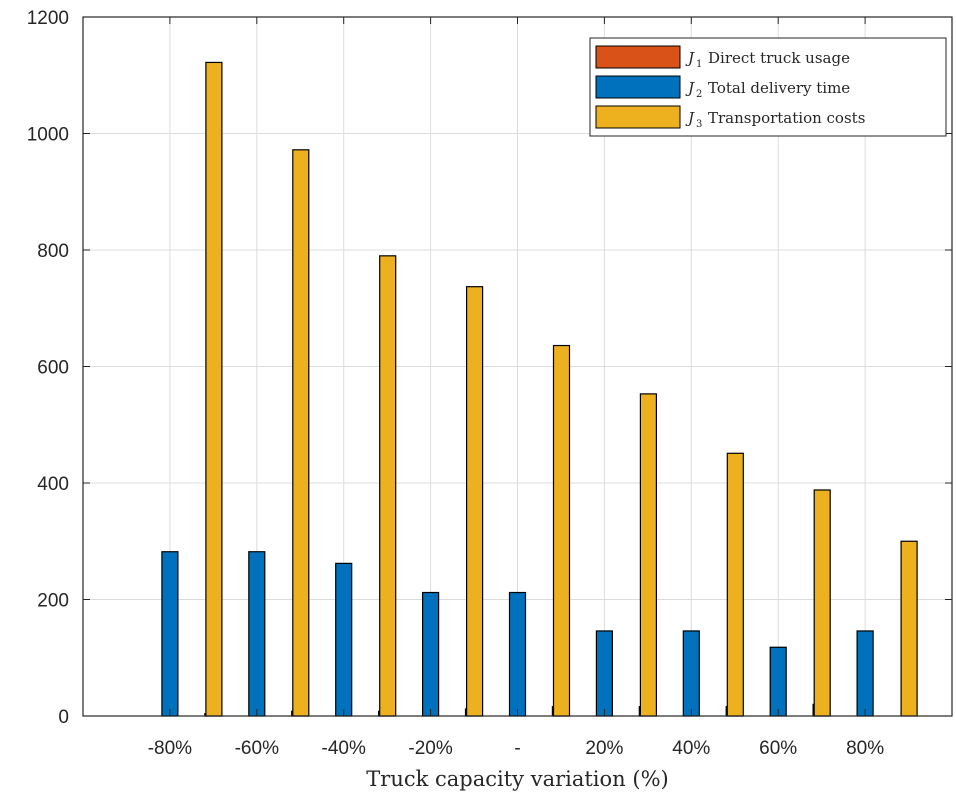 This screenshot has height=799, width=956. I want to click on x-tick-label: -, so click(517, 748).